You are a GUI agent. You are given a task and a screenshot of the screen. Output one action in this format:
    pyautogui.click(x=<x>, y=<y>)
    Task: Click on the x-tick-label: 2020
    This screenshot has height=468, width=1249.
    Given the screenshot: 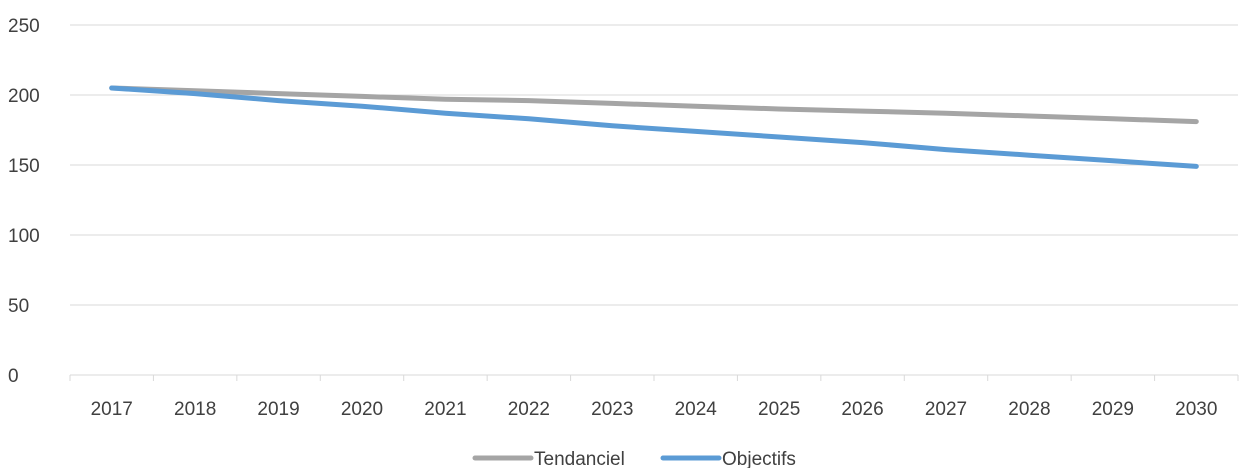 What is the action you would take?
    pyautogui.click(x=362, y=409)
    